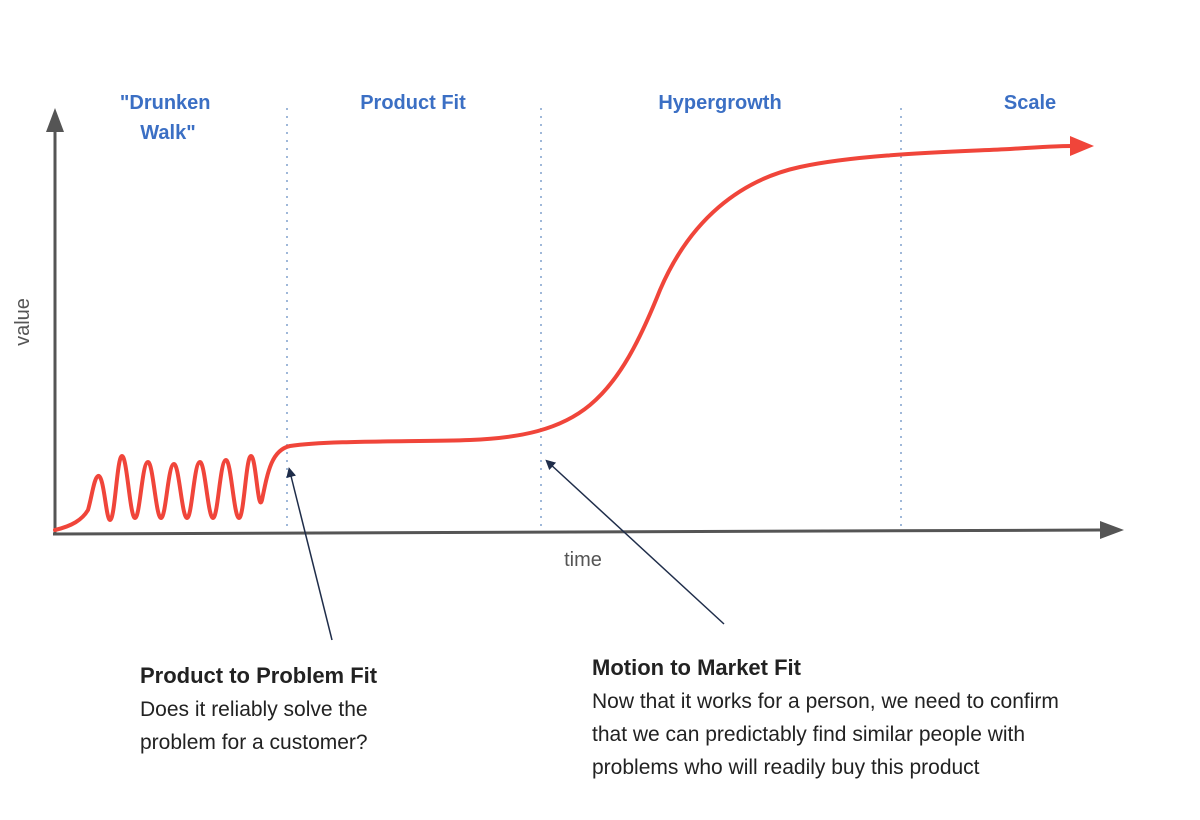  What do you see at coordinates (254, 709) in the screenshot?
I see `annotation-product-problem-fit-line1: Does it reliably solve the` at bounding box center [254, 709].